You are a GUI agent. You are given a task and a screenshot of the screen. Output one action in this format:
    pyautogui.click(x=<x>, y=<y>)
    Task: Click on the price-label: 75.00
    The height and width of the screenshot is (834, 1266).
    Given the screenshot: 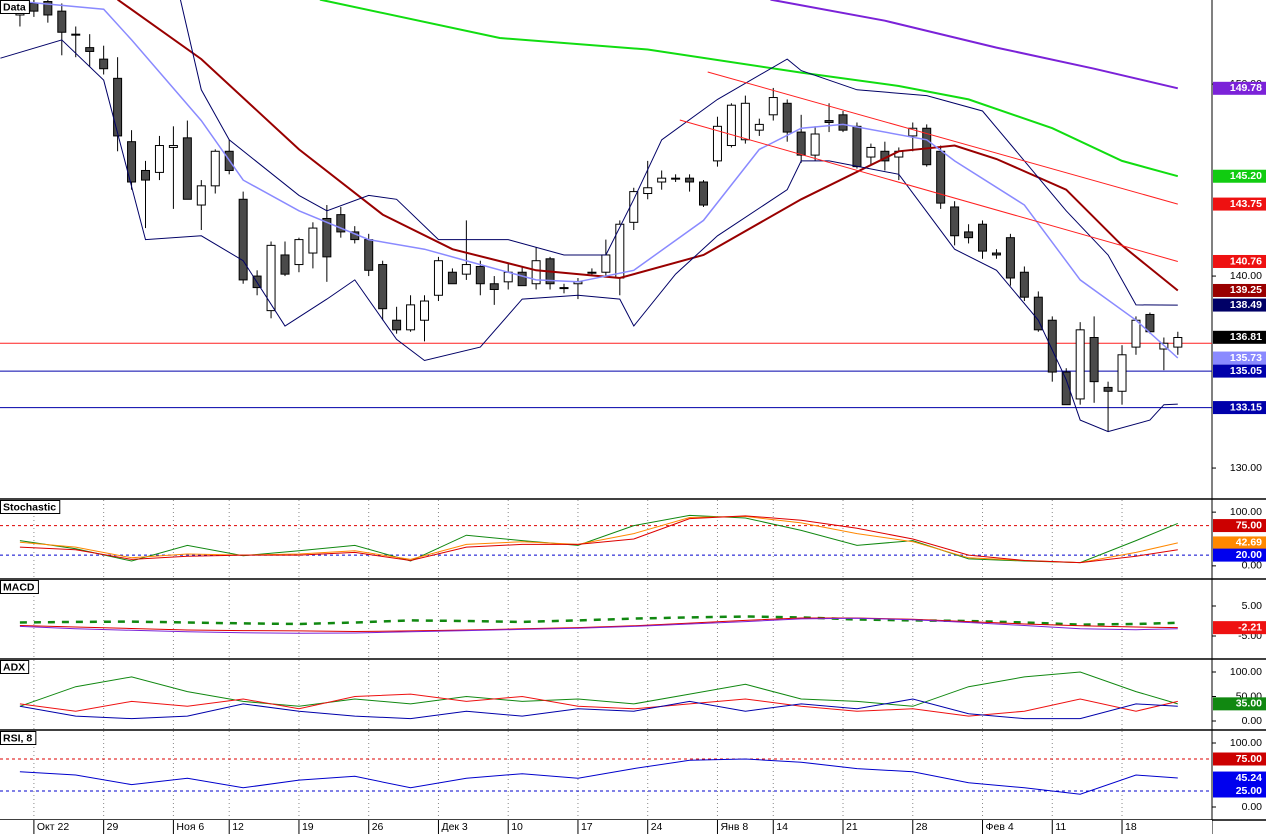 What is the action you would take?
    pyautogui.click(x=1249, y=759)
    